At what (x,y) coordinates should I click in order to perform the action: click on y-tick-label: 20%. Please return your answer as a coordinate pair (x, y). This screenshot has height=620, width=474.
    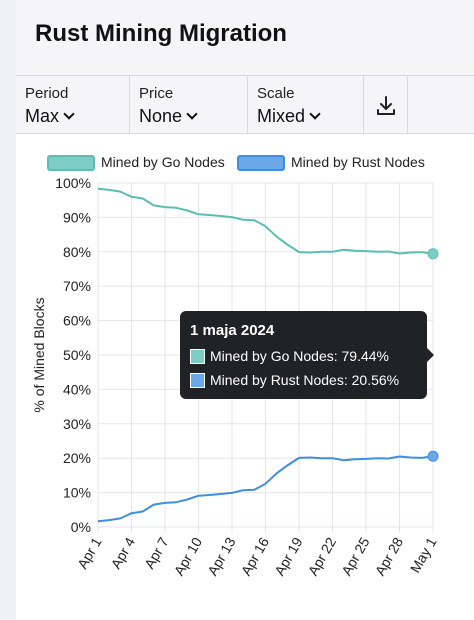
    Looking at the image, I should click on (77, 458).